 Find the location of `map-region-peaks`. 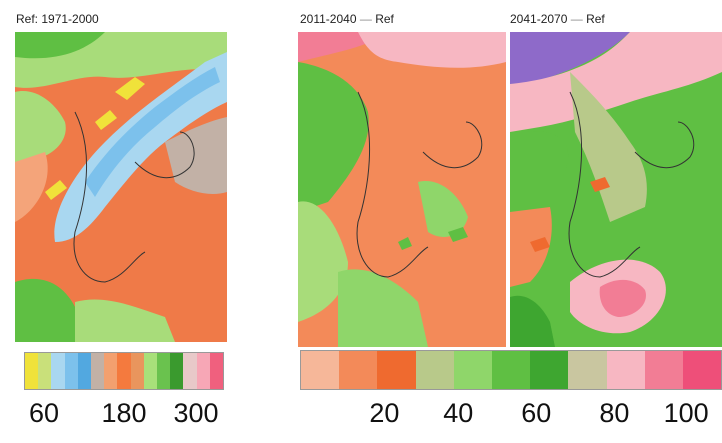

map-region-peaks is located at coordinates (95, 138).